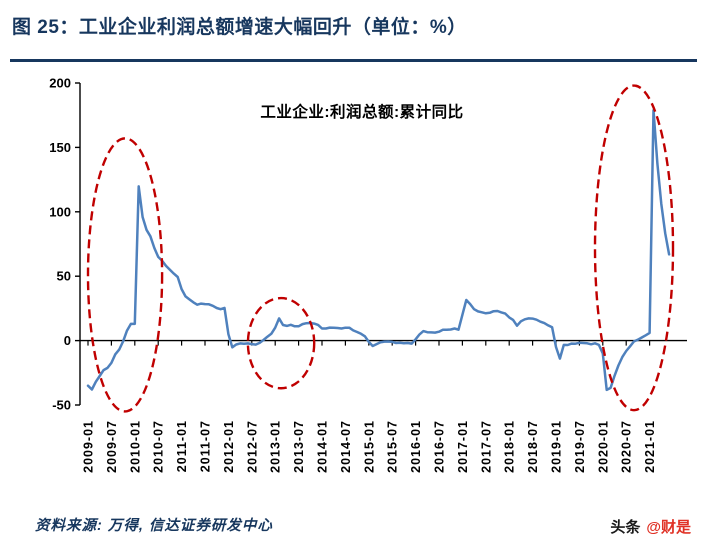 This screenshot has height=555, width=707. Describe the element at coordinates (510, 446) in the screenshot. I see `x-tick-label: 2018-01` at that location.